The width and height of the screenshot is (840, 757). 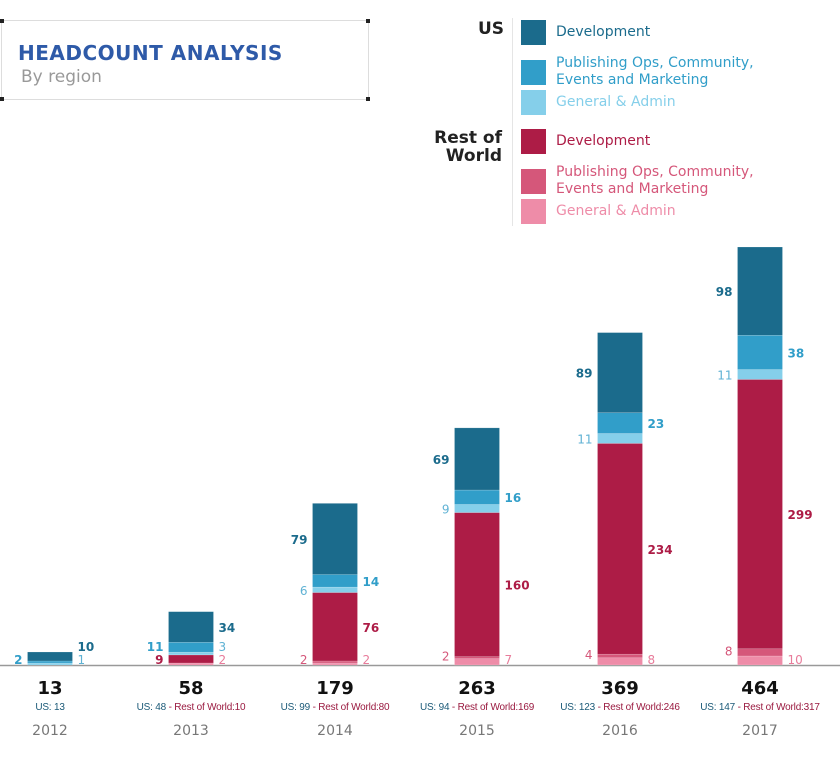 What do you see at coordinates (50, 731) in the screenshot?
I see `year-label: 2012` at bounding box center [50, 731].